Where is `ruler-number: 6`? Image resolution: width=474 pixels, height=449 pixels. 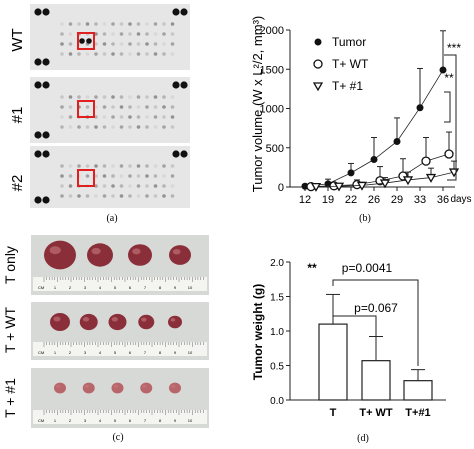
ruler-number: 6 is located at coordinates (130, 352).